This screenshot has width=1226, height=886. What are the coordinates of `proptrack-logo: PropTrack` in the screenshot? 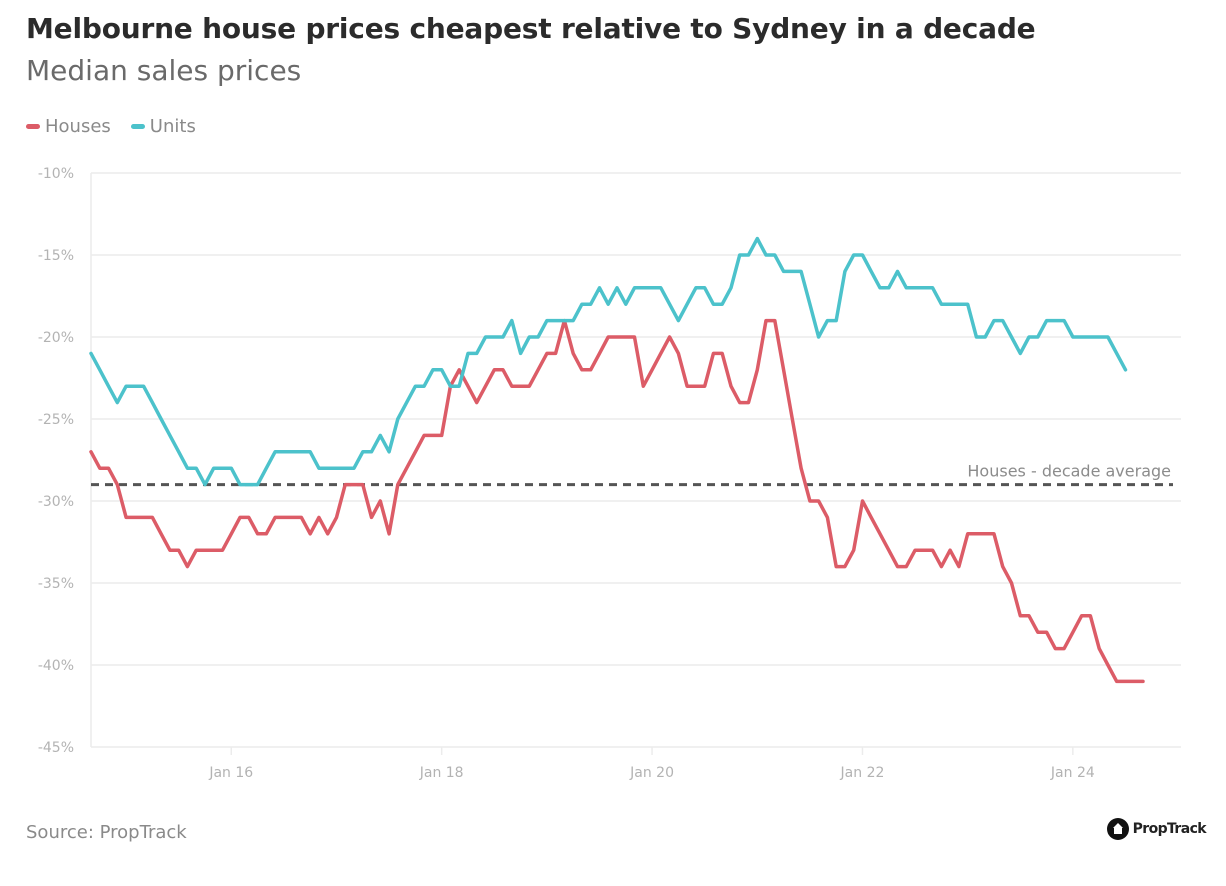 It's located at (1156, 829).